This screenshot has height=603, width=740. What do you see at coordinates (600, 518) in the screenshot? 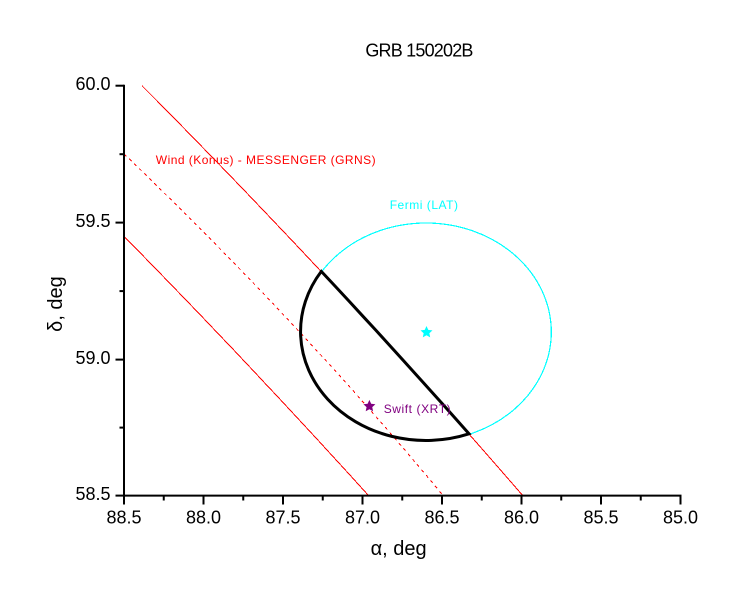
I see `svg-text: 85.5` at bounding box center [600, 518].